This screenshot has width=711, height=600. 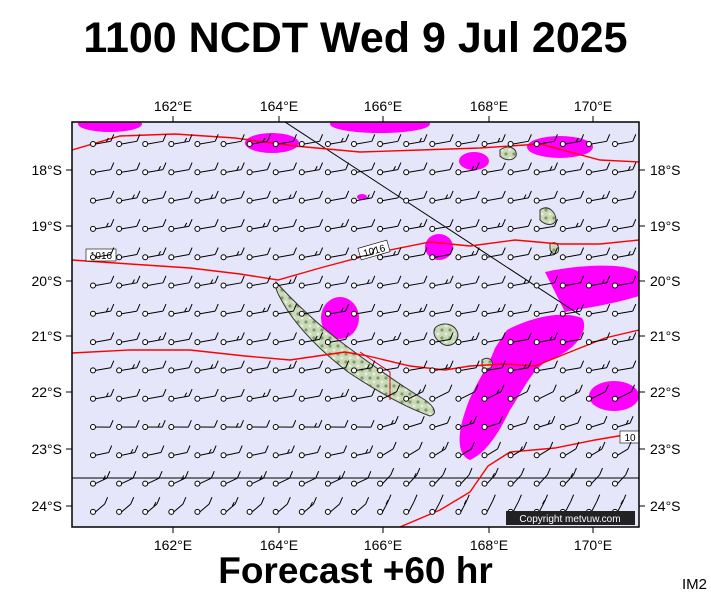 What do you see at coordinates (173, 106) in the screenshot?
I see `lon-label: 162°E` at bounding box center [173, 106].